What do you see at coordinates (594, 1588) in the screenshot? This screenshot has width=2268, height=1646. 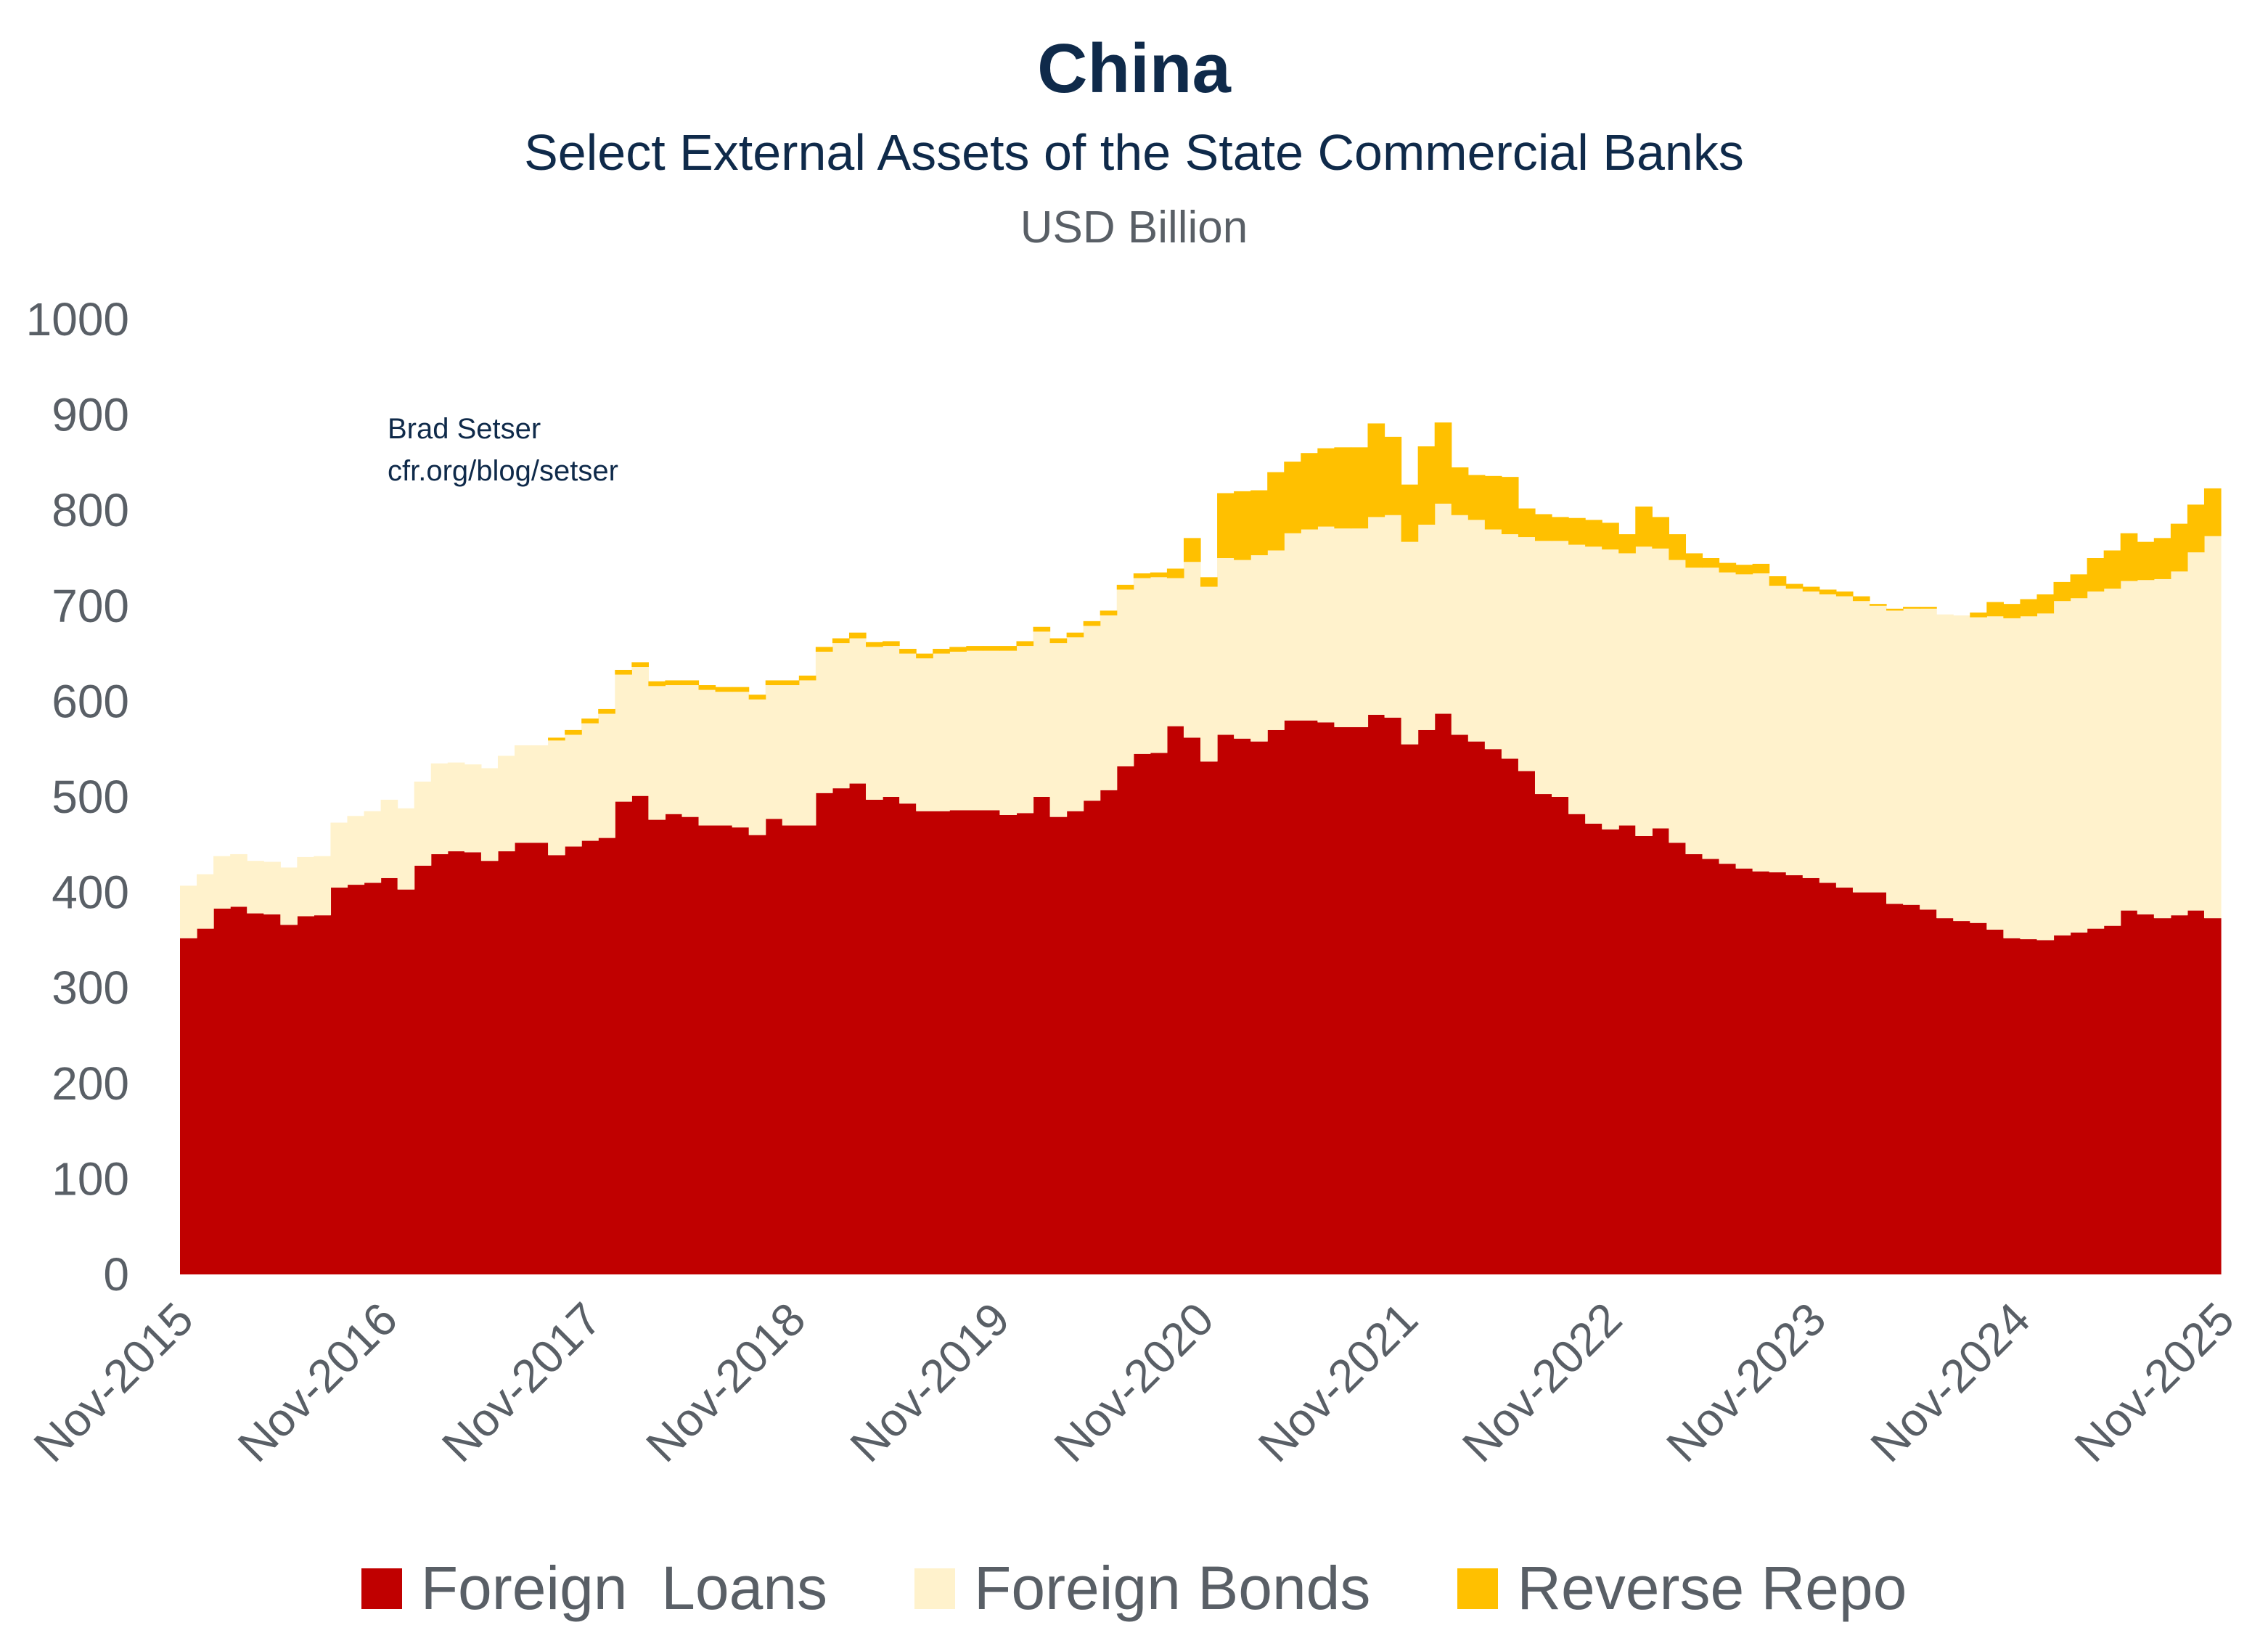 I see `legend-item-loans: Foreign Loans` at bounding box center [594, 1588].